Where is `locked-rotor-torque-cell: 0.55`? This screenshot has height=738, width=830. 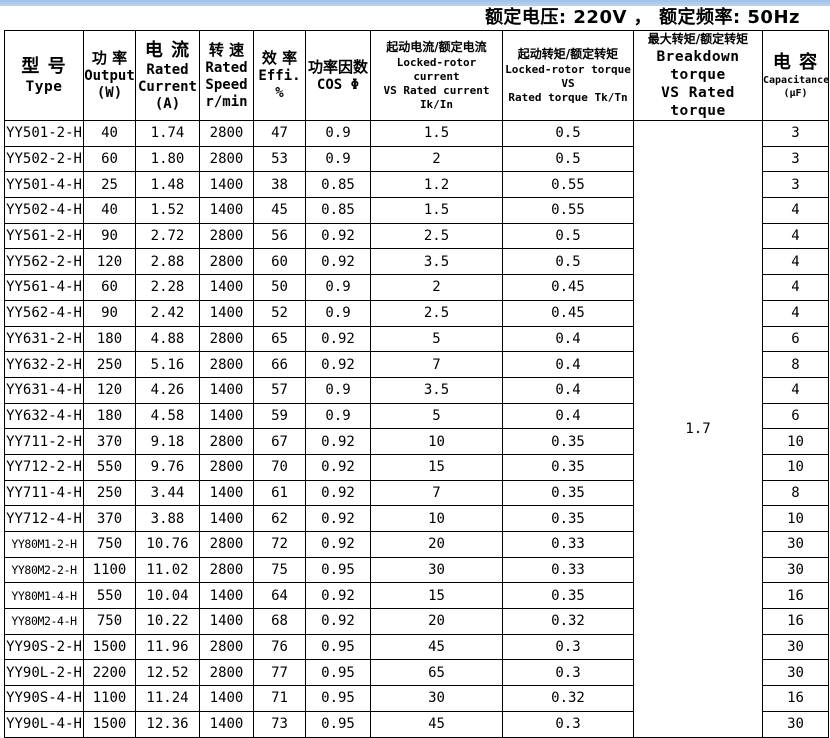 locked-rotor-torque-cell: 0.55 is located at coordinates (568, 185).